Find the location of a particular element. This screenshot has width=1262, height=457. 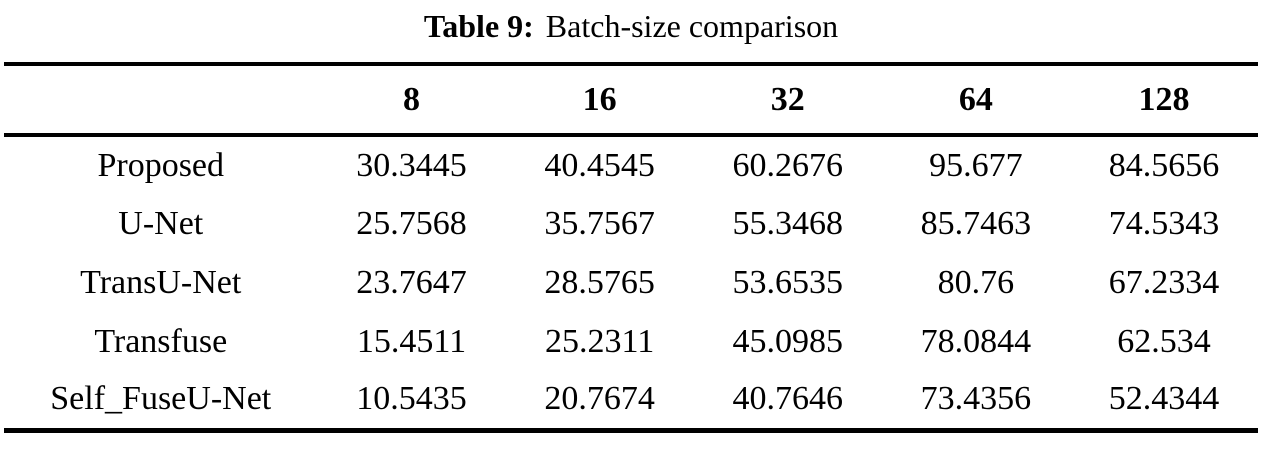

cell-value: 20.7674 is located at coordinates (599, 399).